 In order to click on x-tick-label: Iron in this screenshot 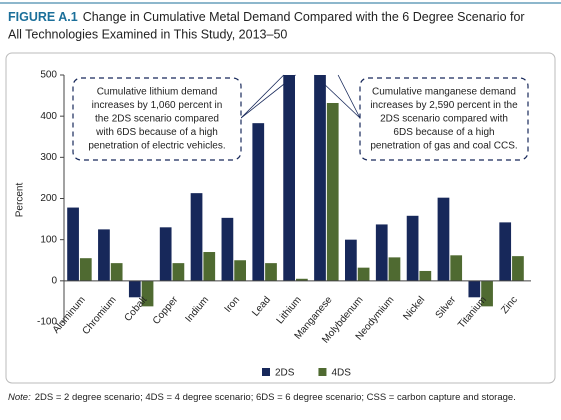, I will do `click(233, 305)`.